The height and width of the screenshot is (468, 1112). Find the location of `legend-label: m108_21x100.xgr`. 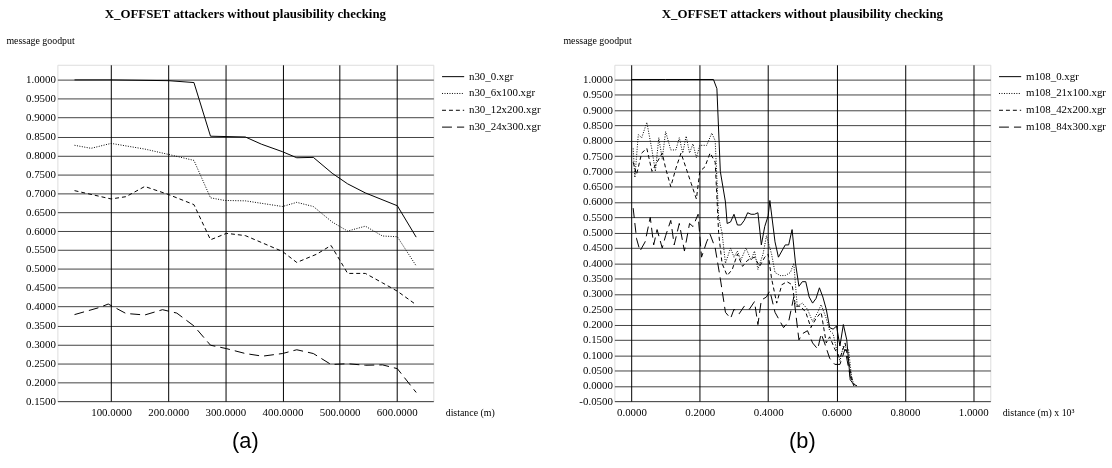

legend-label: m108_21x100.xgr is located at coordinates (1066, 92).